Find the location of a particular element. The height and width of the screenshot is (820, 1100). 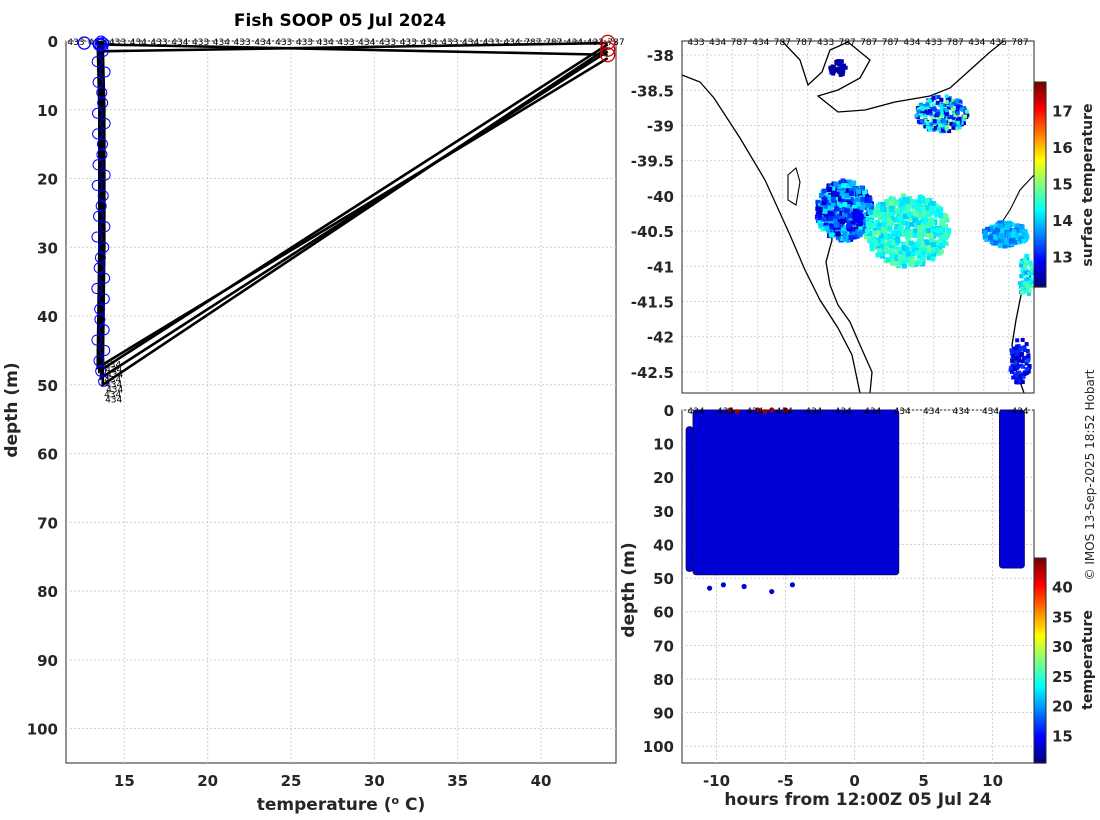

map-lat-tick-label: -41 is located at coordinates (660, 267).